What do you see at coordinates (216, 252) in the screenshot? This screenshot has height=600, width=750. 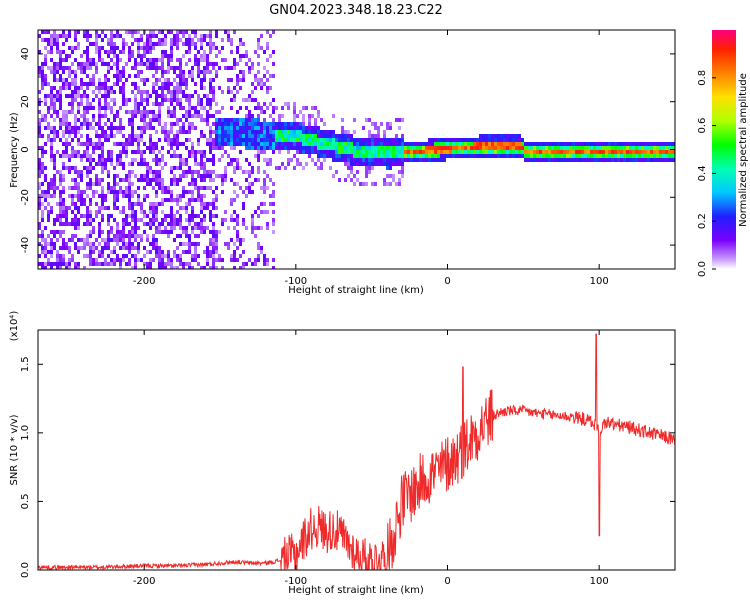 I see `heatmap-cell-1976` at bounding box center [216, 252].